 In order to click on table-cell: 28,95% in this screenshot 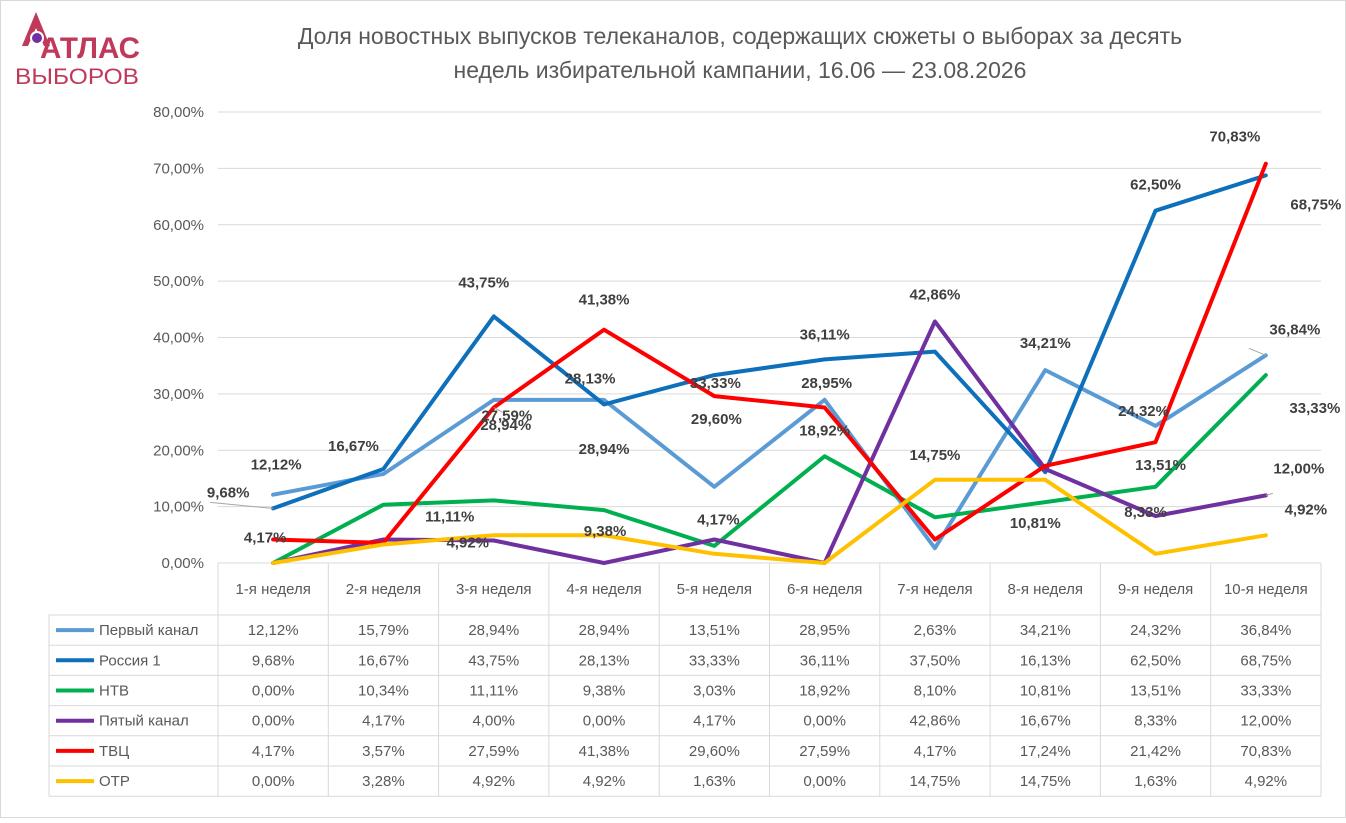, I will do `click(824, 630)`.